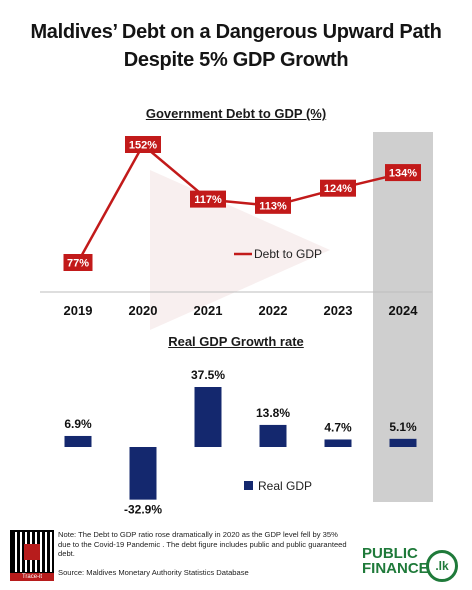 The image size is (472, 590). What do you see at coordinates (404, 310) in the screenshot?
I see `x-tick-2024: 2024` at bounding box center [404, 310].